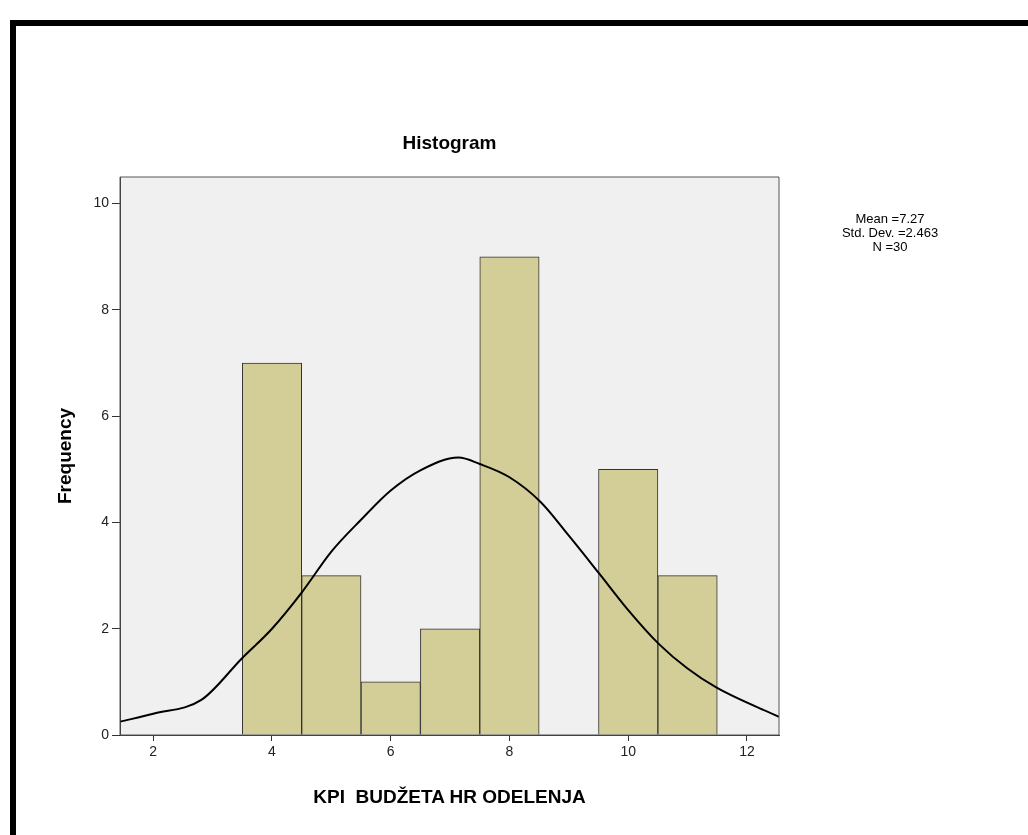  I want to click on x-tick-label: 2, so click(153, 751).